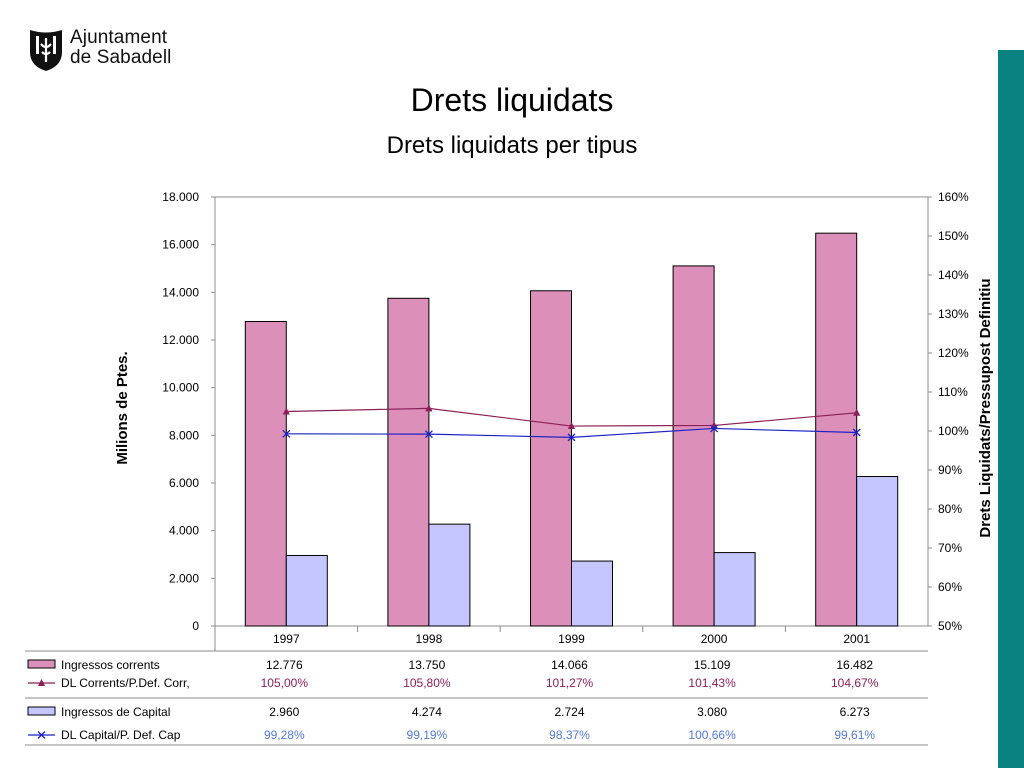  I want to click on y2-tick-label: 110%, so click(953, 392).